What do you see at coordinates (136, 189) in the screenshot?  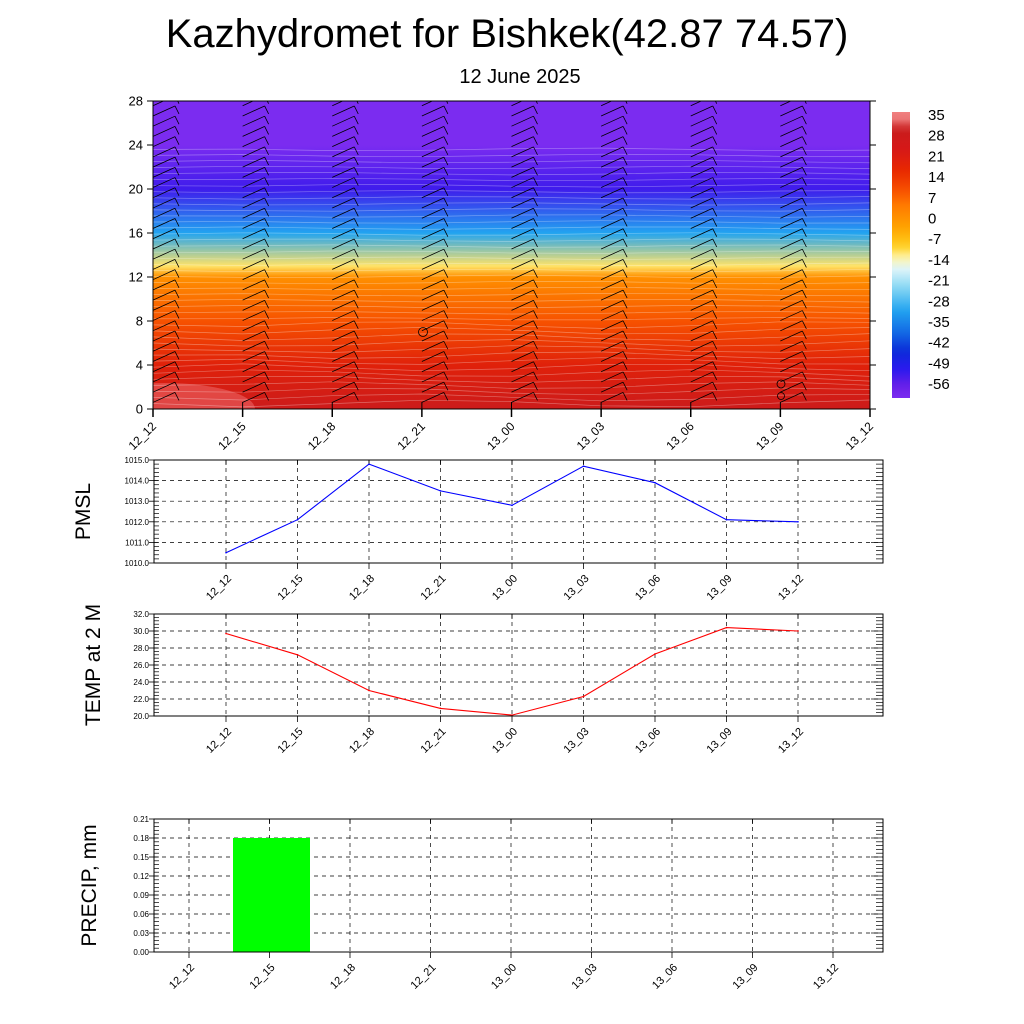 I see `y-tick-label: 20` at bounding box center [136, 189].